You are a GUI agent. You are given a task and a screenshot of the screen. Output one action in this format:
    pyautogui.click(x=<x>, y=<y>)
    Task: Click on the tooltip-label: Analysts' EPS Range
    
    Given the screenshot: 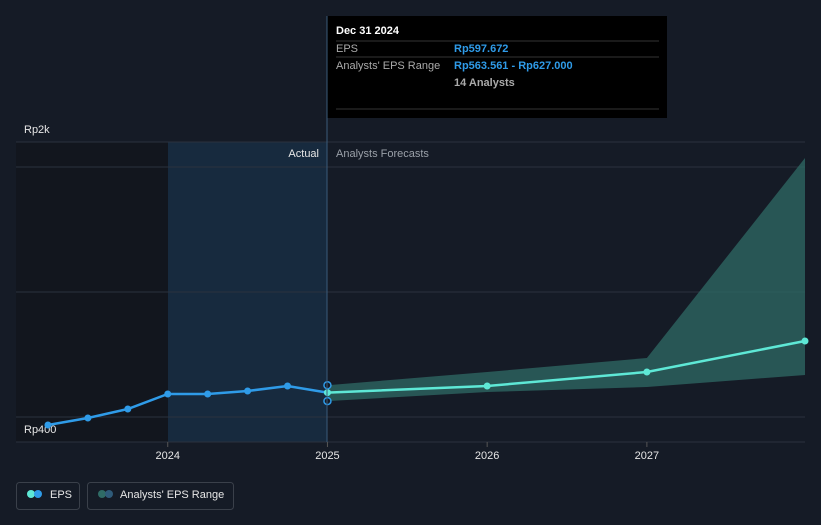 What is the action you would take?
    pyautogui.click(x=388, y=66)
    